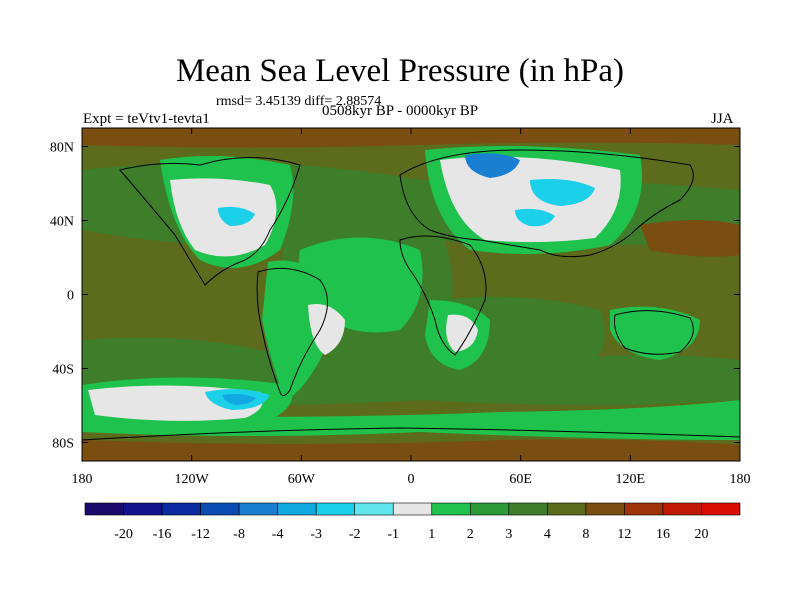 This screenshot has height=600, width=800. What do you see at coordinates (443, 295) in the screenshot?
I see `coast-africa` at bounding box center [443, 295].